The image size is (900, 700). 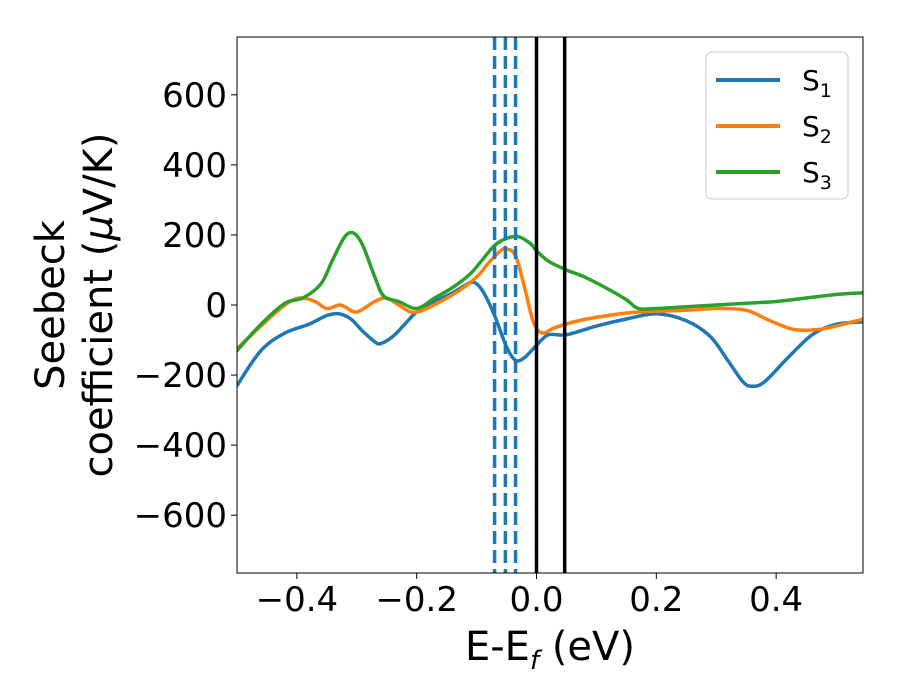 What do you see at coordinates (777, 125) in the screenshot?
I see `legend: S1 S2 S3` at bounding box center [777, 125].